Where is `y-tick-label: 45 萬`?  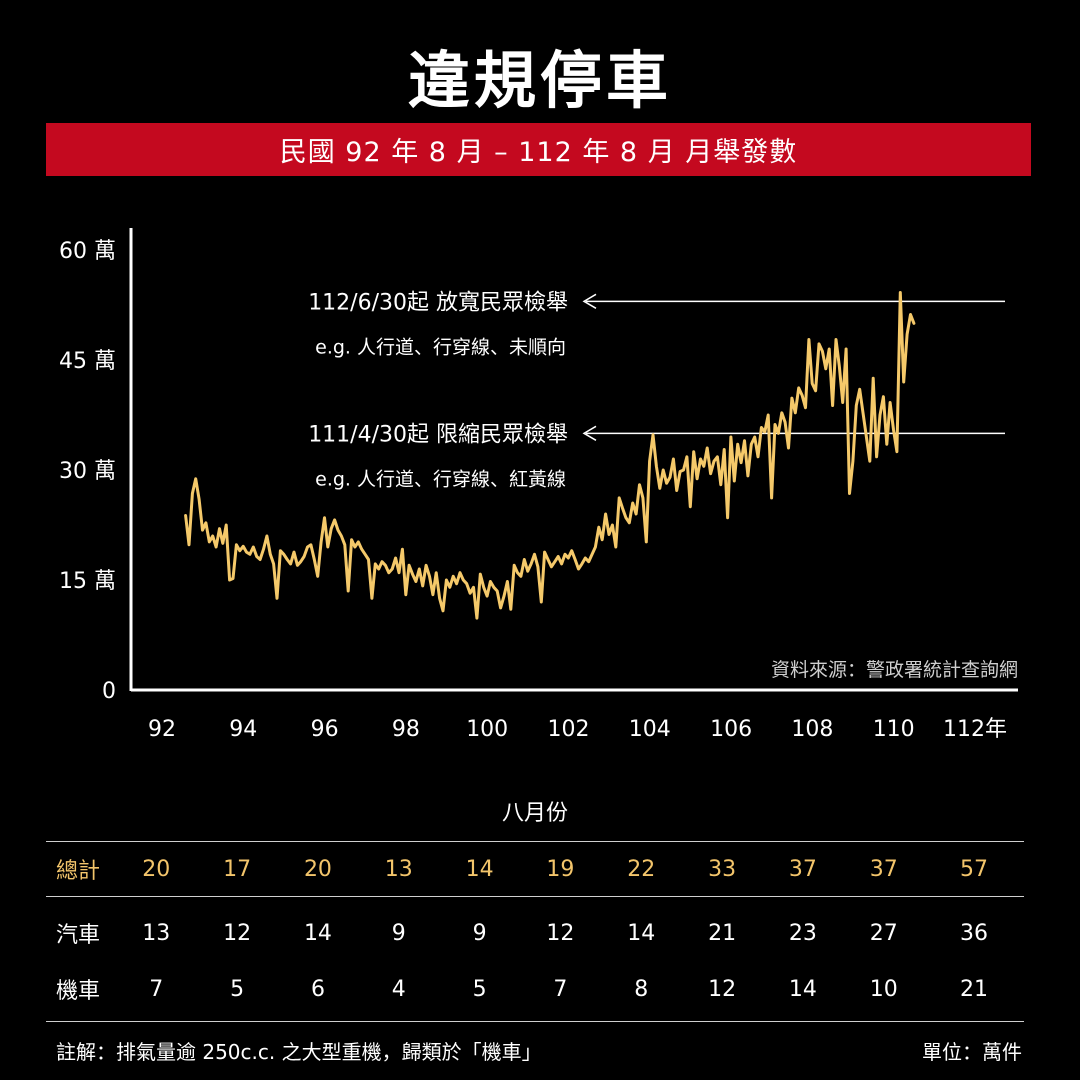
y-tick-label: 45 萬 is located at coordinates (87, 361).